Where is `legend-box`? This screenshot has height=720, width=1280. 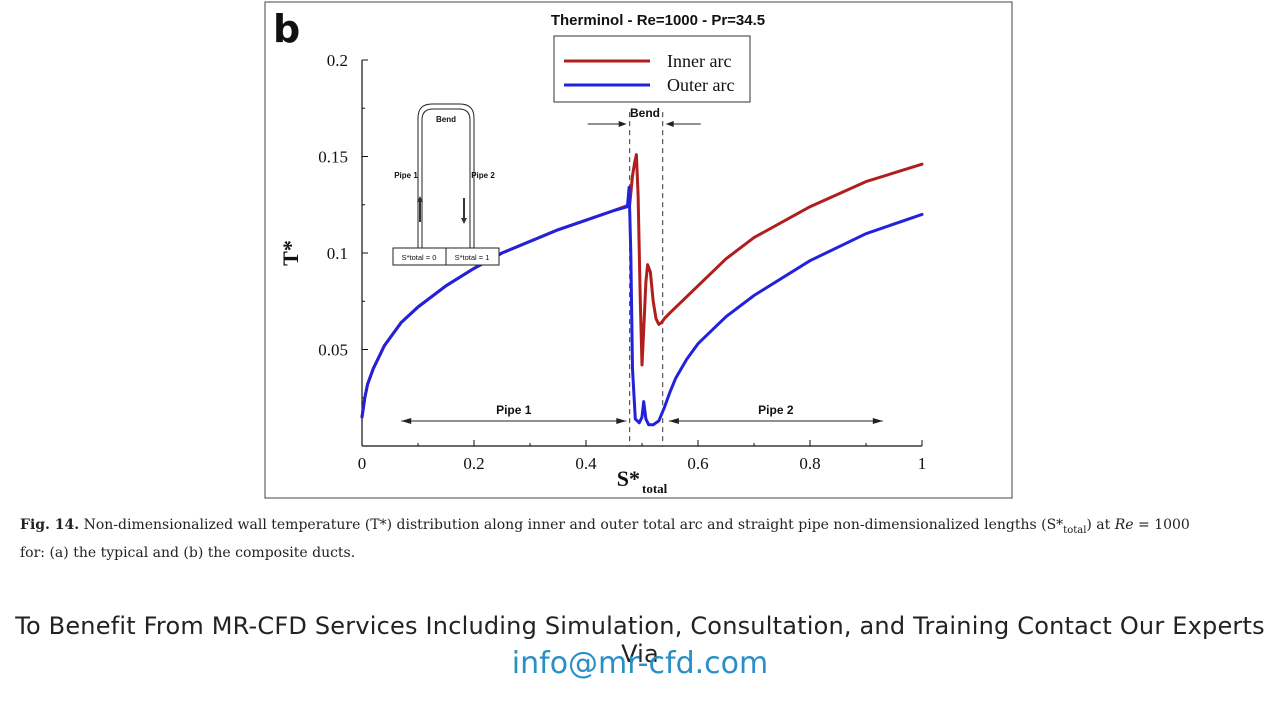
legend-box is located at coordinates (652, 69).